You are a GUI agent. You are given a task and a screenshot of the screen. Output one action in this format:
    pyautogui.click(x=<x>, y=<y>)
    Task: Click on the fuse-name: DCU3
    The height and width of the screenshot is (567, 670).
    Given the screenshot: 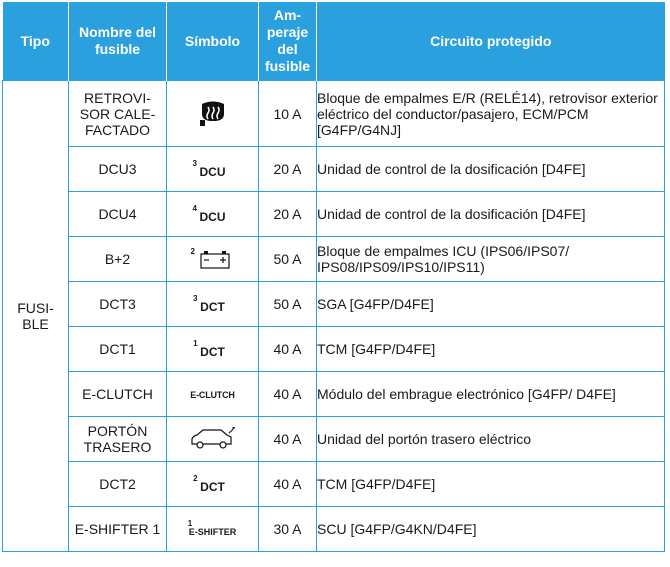 What is the action you would take?
    pyautogui.click(x=117, y=169)
    